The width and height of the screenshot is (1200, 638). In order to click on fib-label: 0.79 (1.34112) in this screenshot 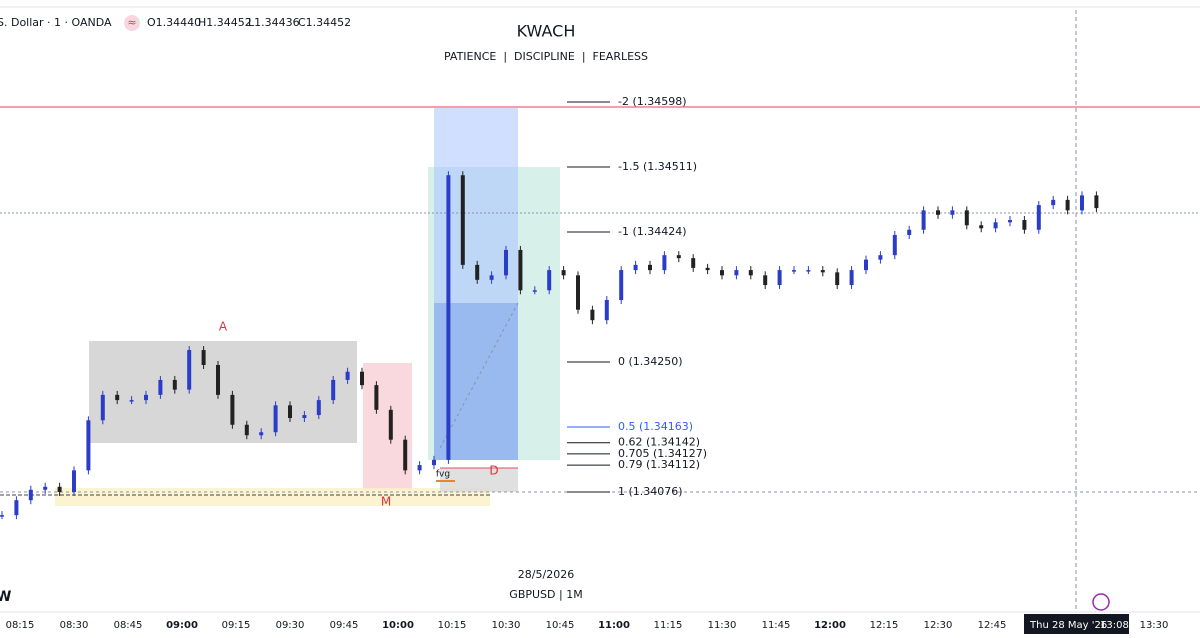, I will do `click(659, 464)`.